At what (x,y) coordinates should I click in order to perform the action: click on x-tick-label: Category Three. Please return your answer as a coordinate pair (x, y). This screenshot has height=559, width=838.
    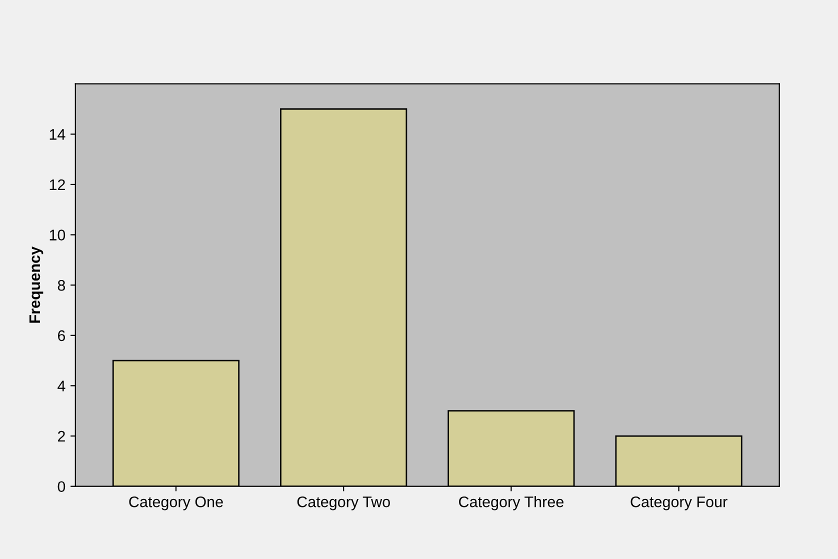
    Looking at the image, I should click on (511, 503).